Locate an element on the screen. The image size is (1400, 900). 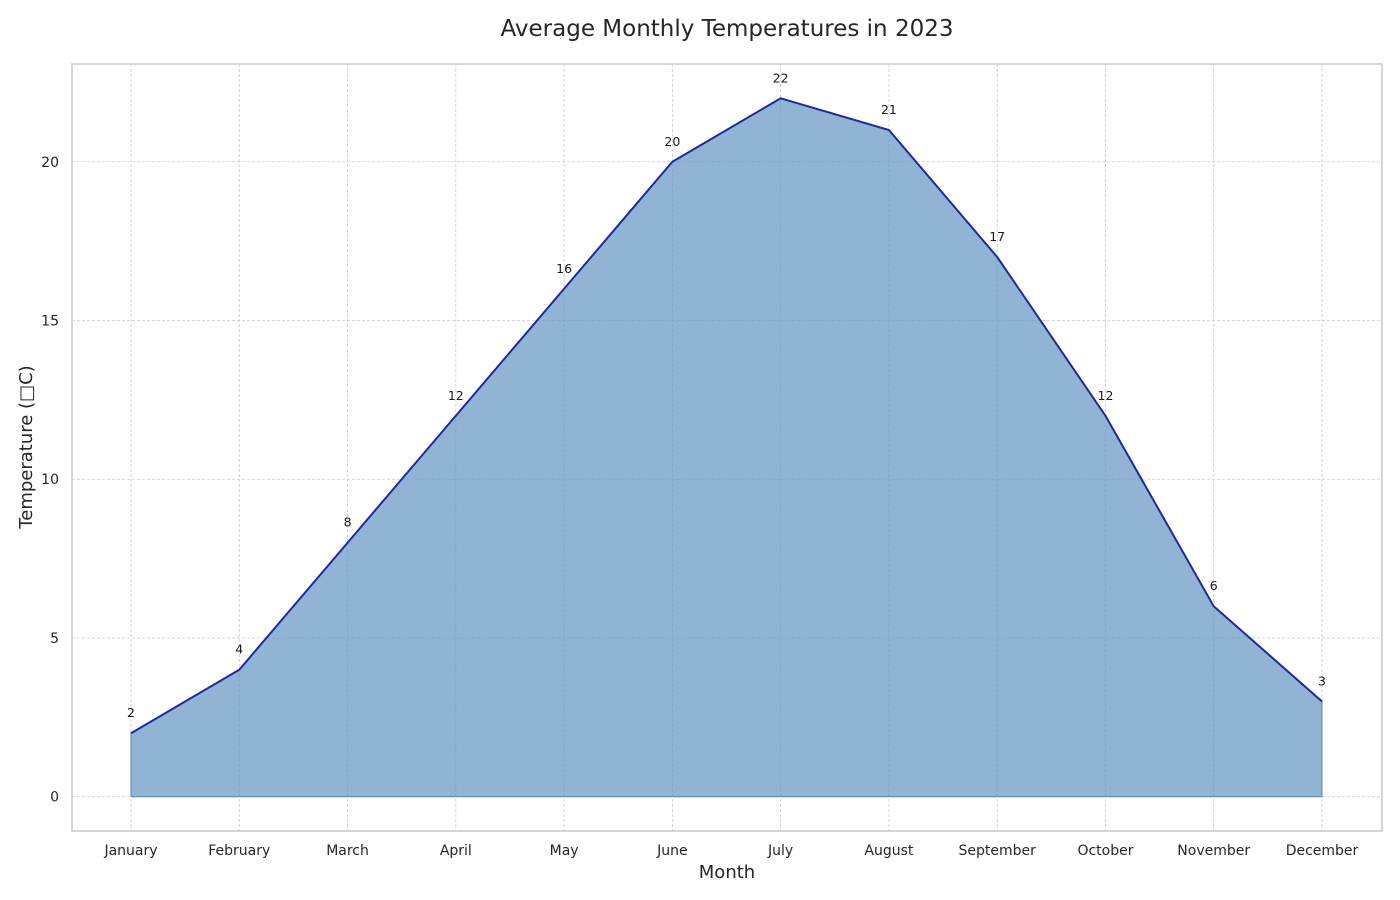
x-tick-label: August is located at coordinates (889, 851).